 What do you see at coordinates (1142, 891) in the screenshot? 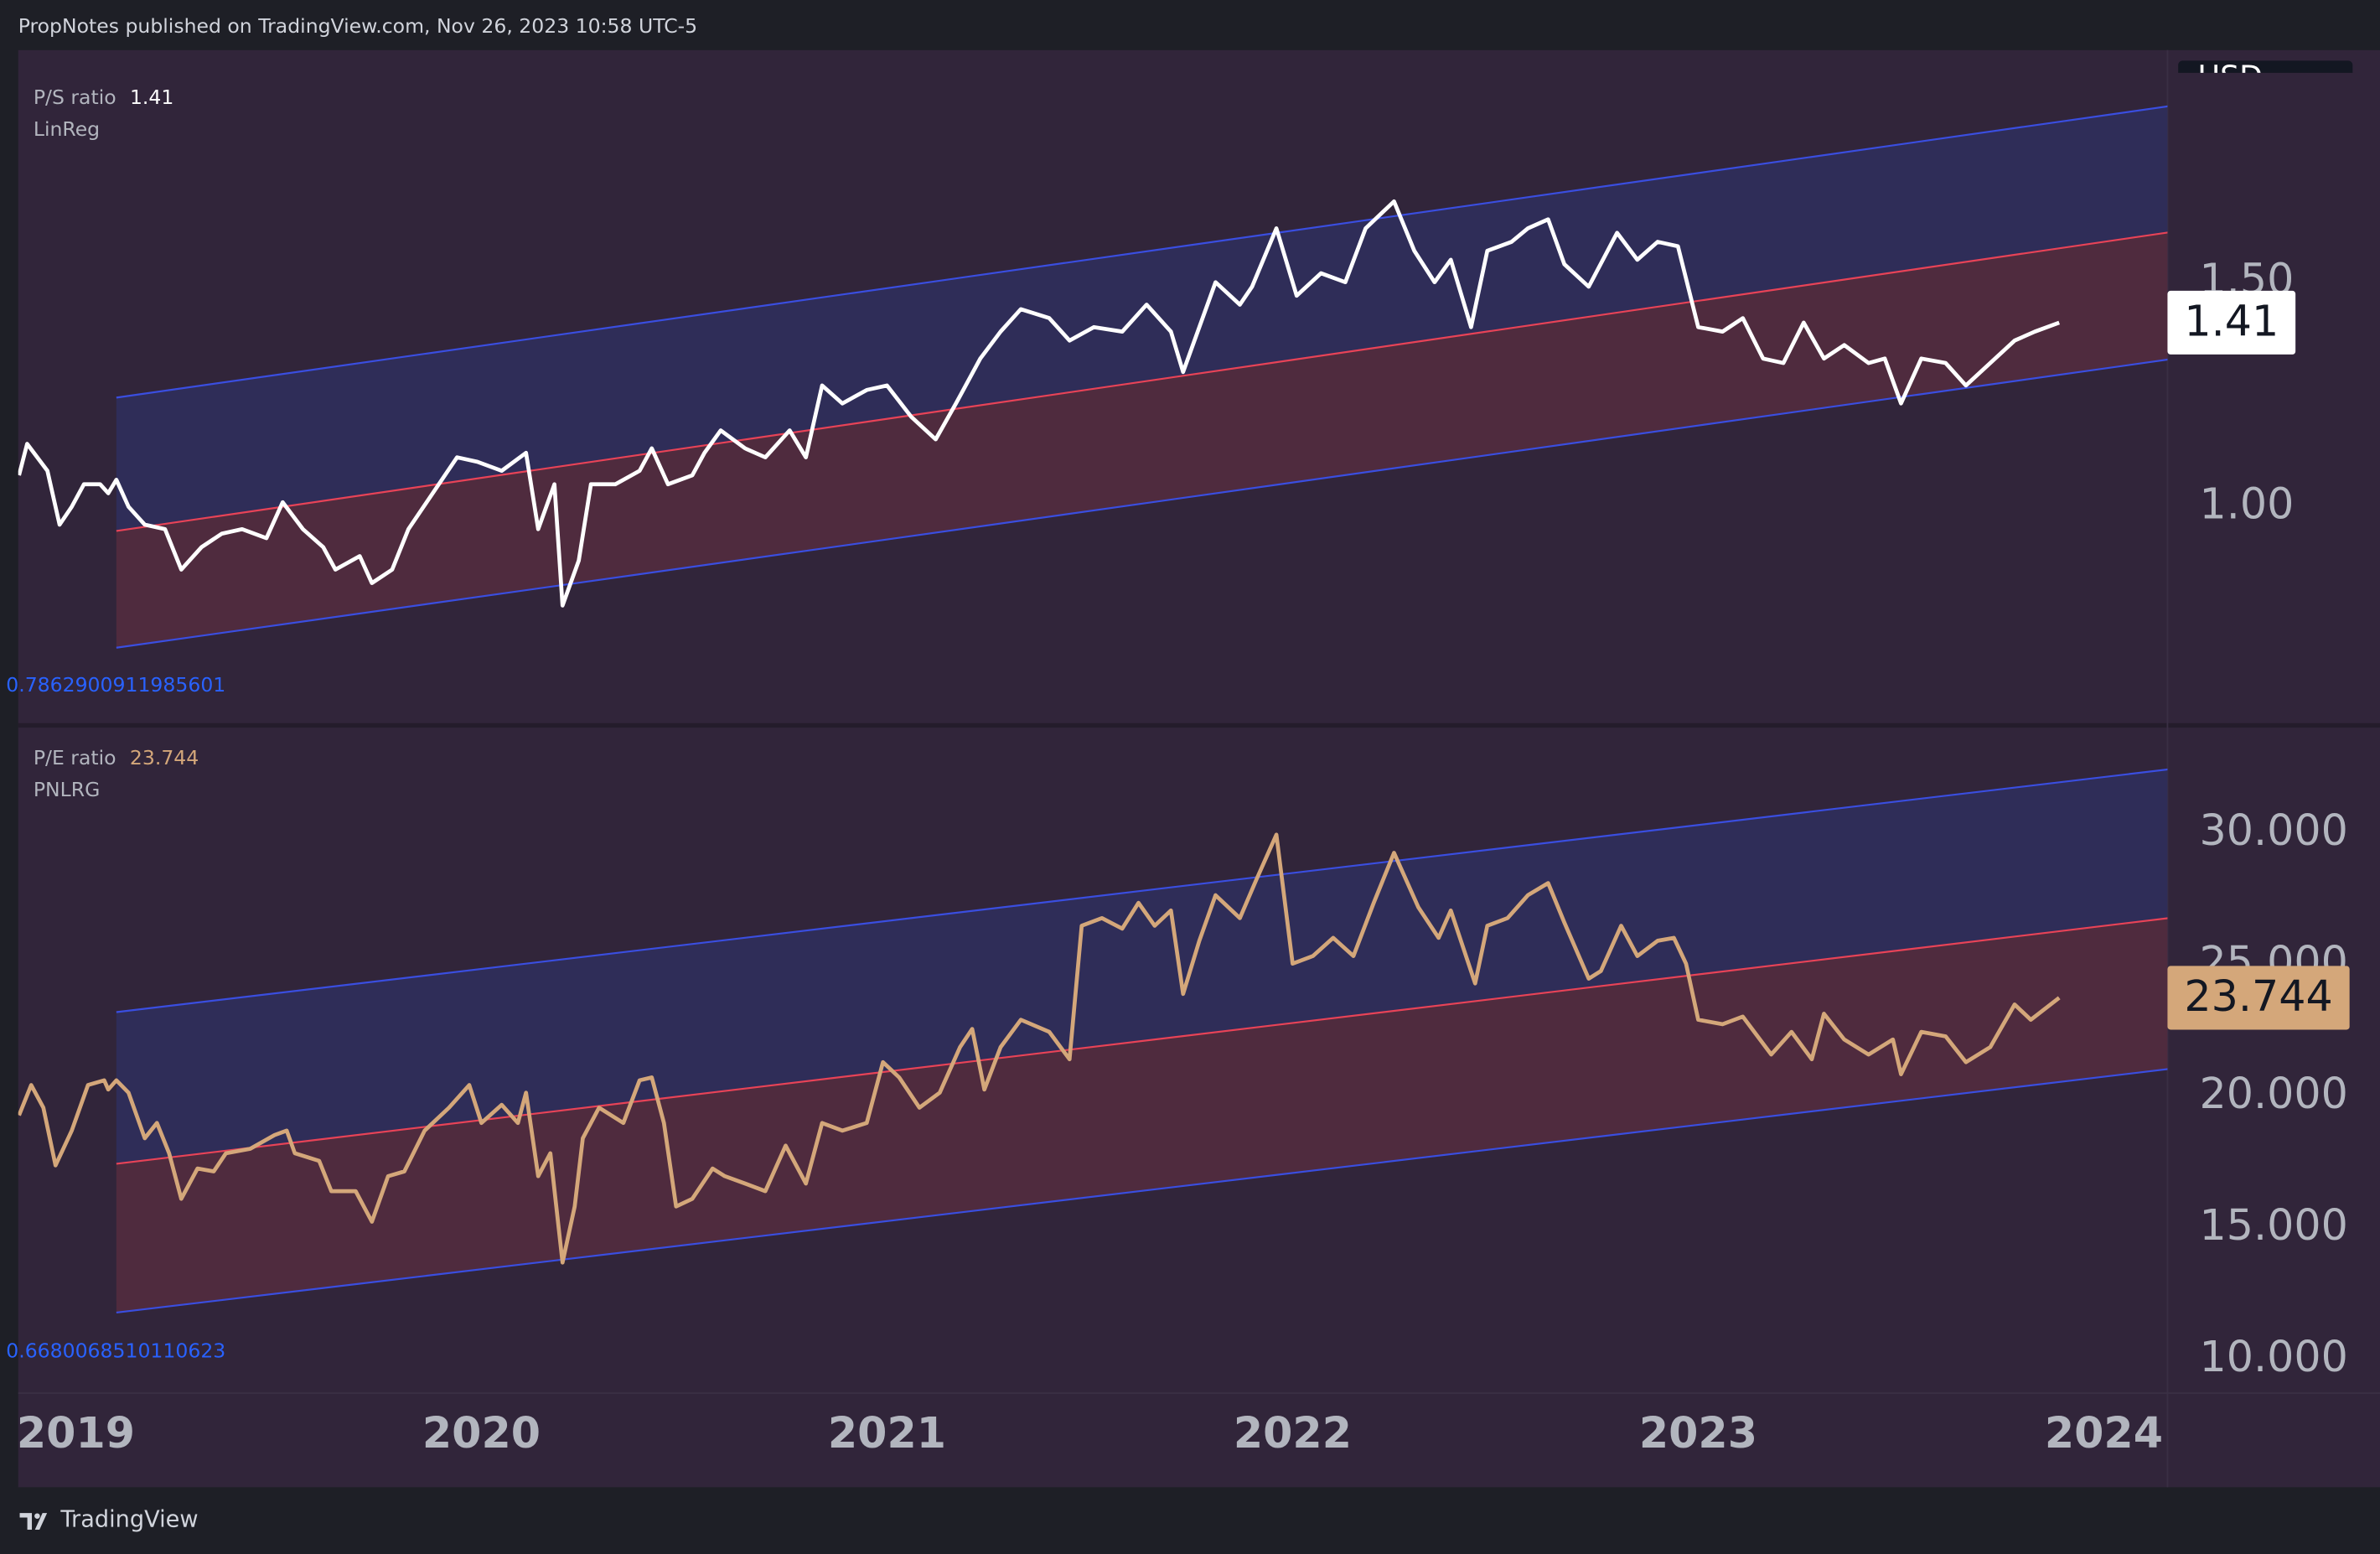
I see `channel-upper` at bounding box center [1142, 891].